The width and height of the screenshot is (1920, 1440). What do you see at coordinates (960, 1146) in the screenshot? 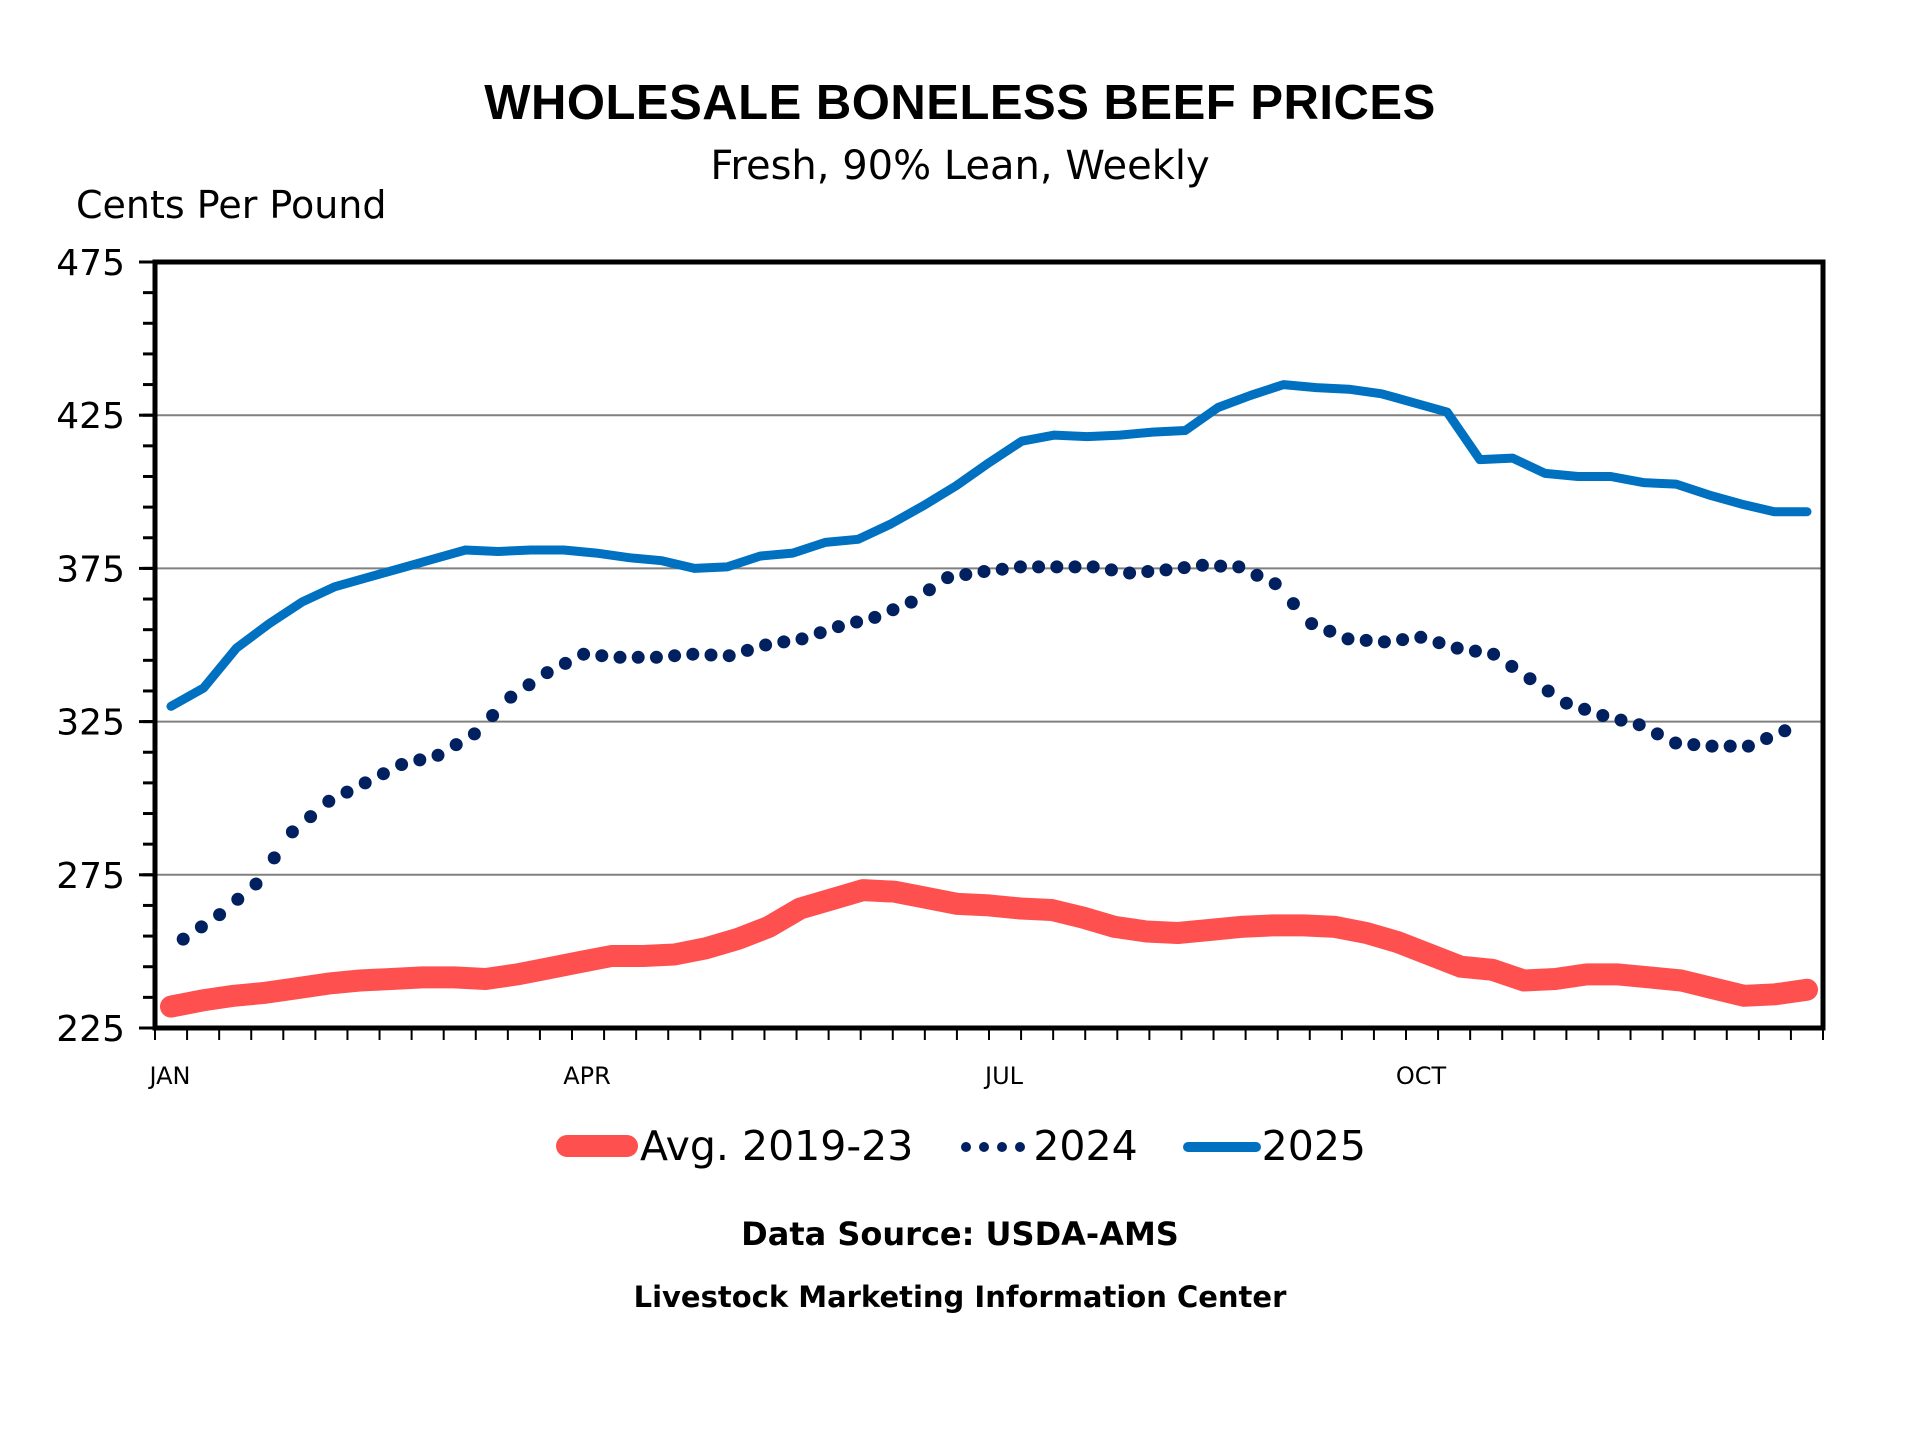
I see `legend: Avg. 2019-23 2024 2025` at bounding box center [960, 1146].